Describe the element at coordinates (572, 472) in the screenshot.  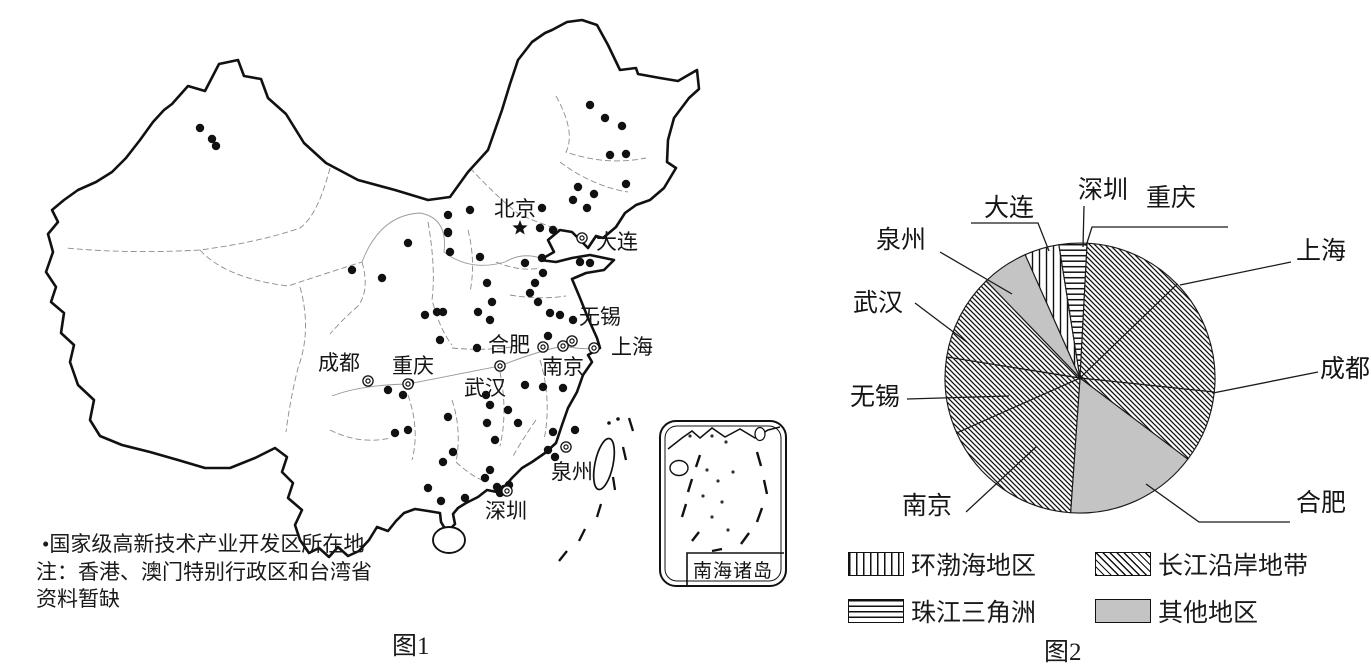
I see `map-city-label: 泉州` at that location.